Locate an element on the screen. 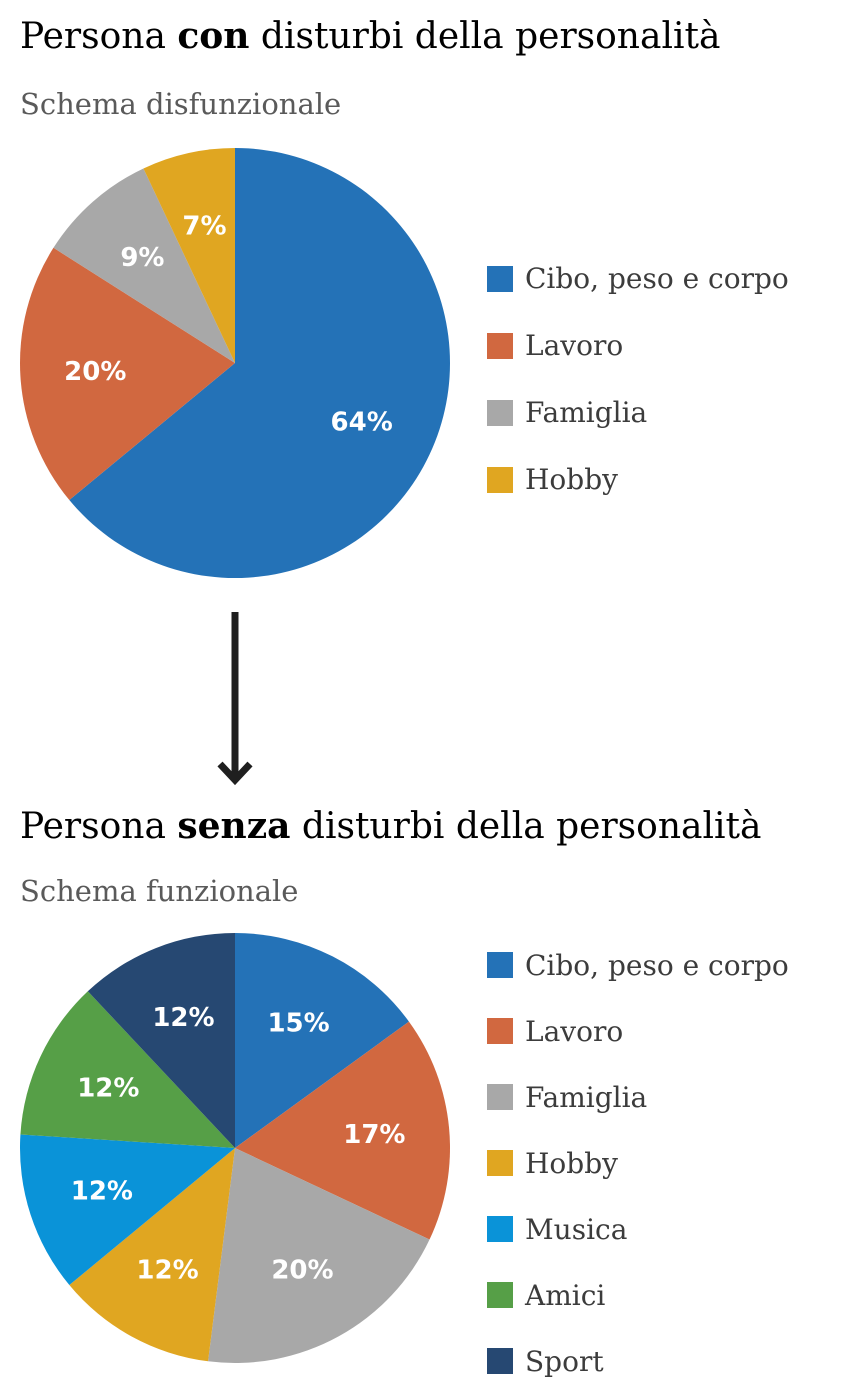  chart1-legend-label: Hobby is located at coordinates (571, 479).